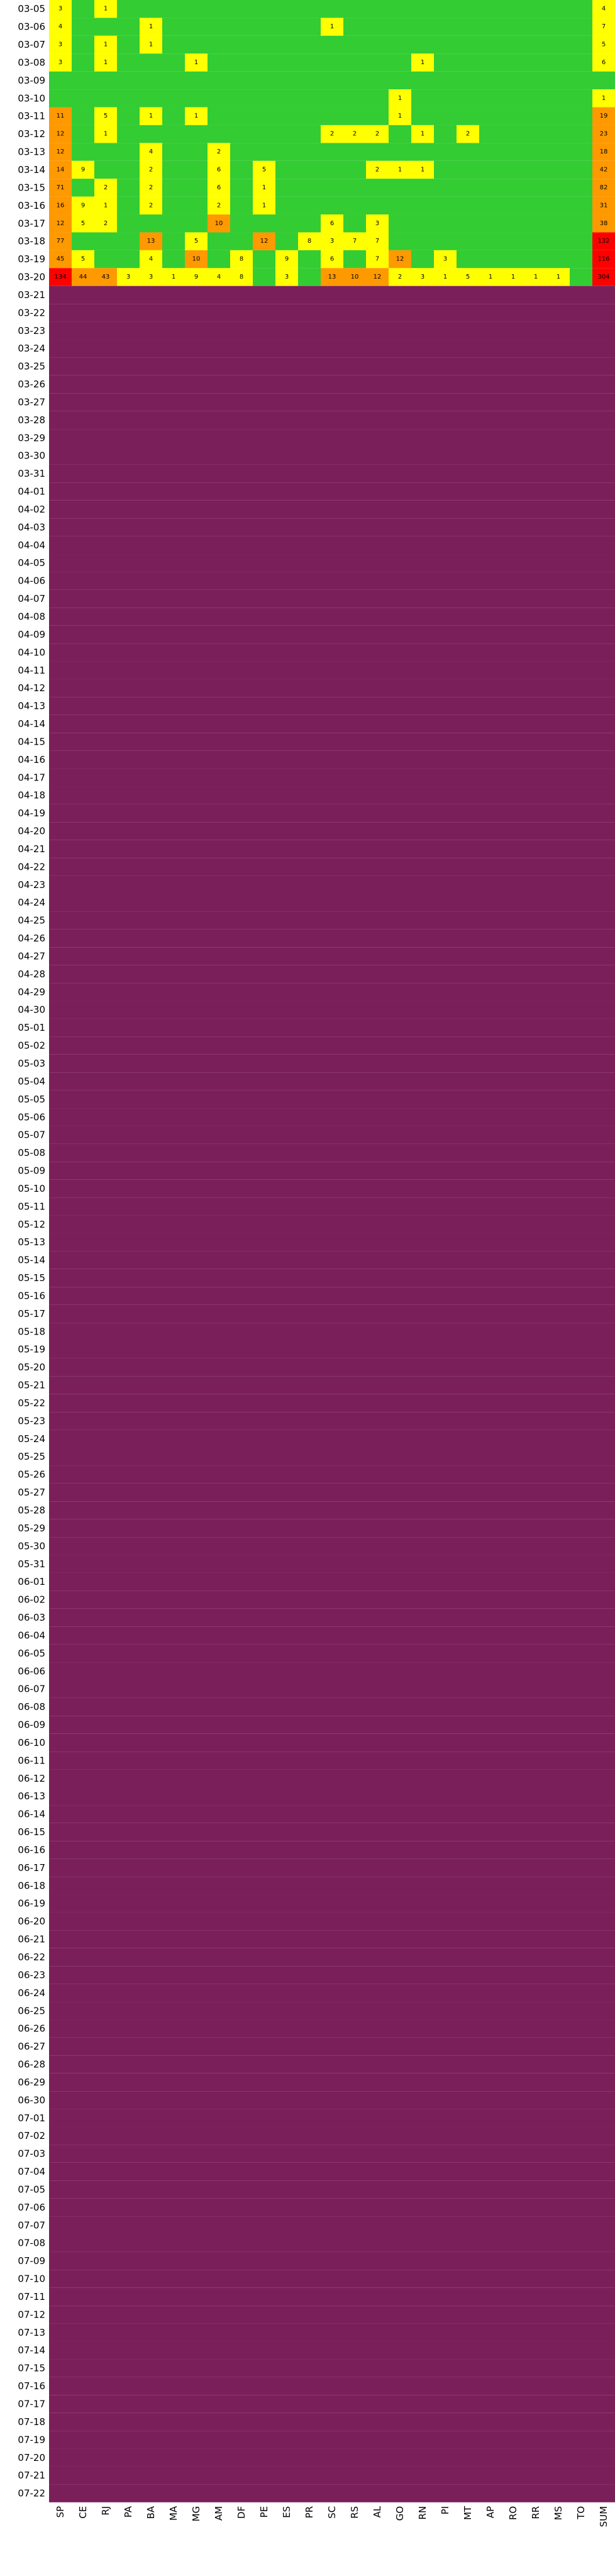 This screenshot has height=2576, width=615. I want to click on state-label: MT, so click(468, 2513).